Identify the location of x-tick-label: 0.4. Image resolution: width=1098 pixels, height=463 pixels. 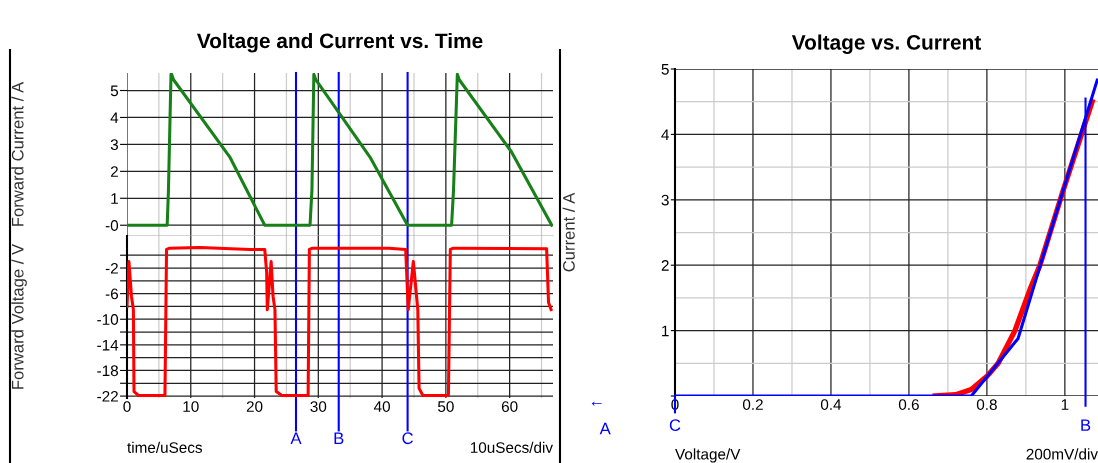
(831, 404).